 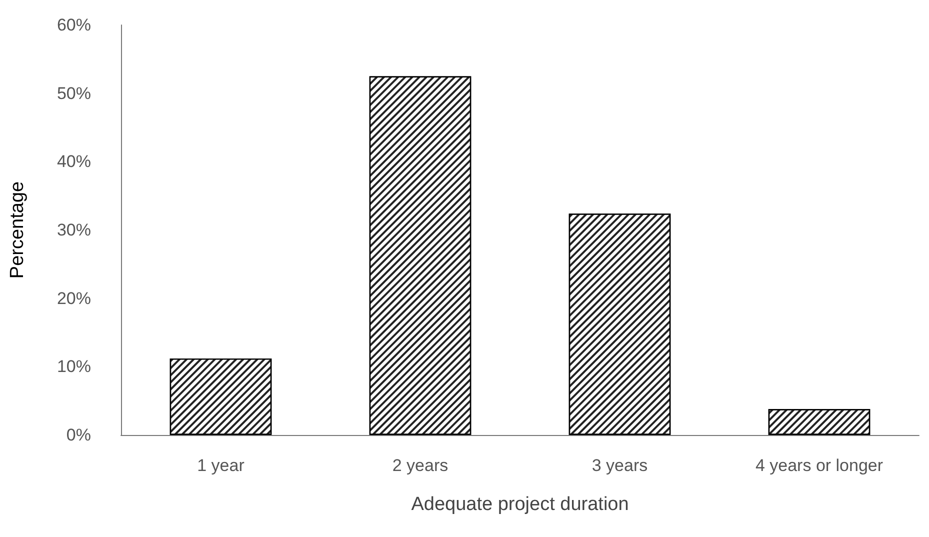 I want to click on x-tick-label: 3 years, so click(x=620, y=465).